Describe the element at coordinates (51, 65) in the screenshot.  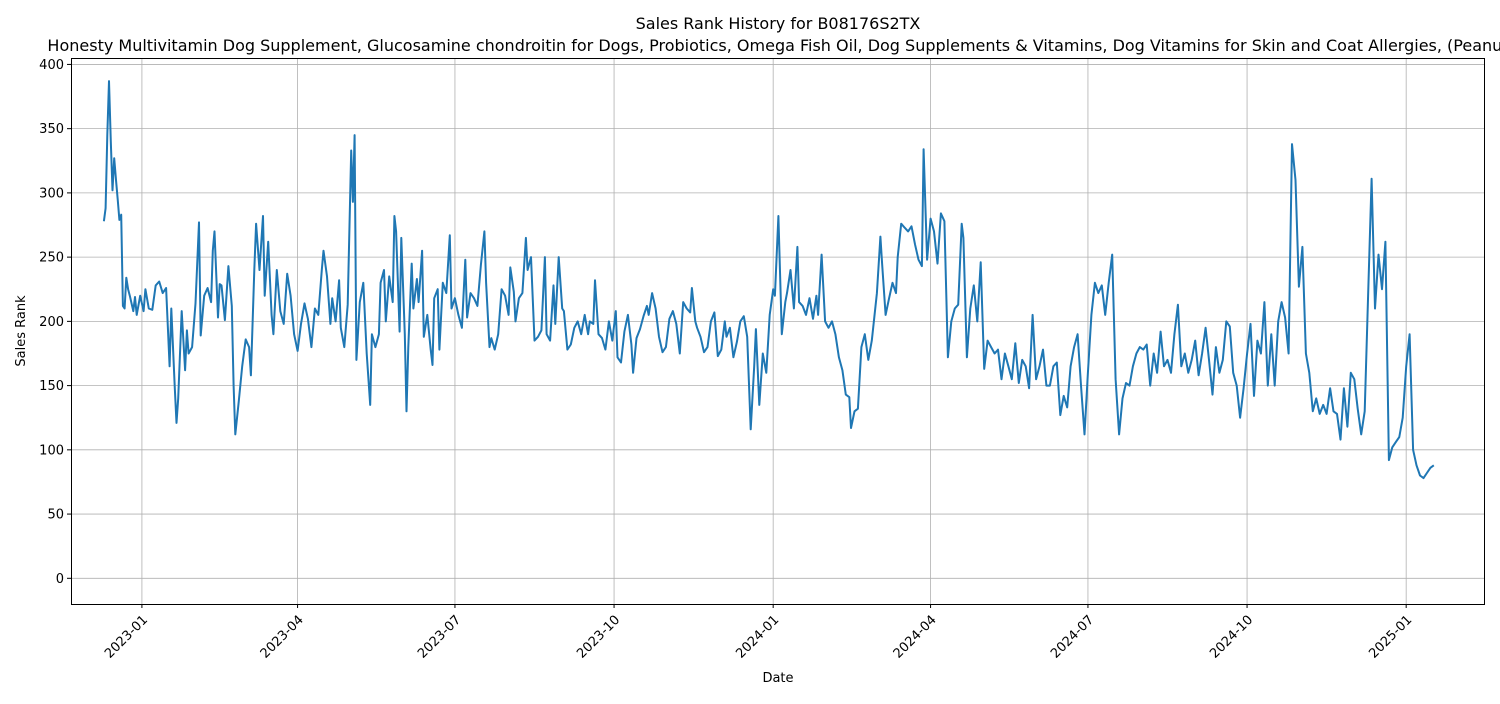
I see `y-tick-label: 400` at that location.